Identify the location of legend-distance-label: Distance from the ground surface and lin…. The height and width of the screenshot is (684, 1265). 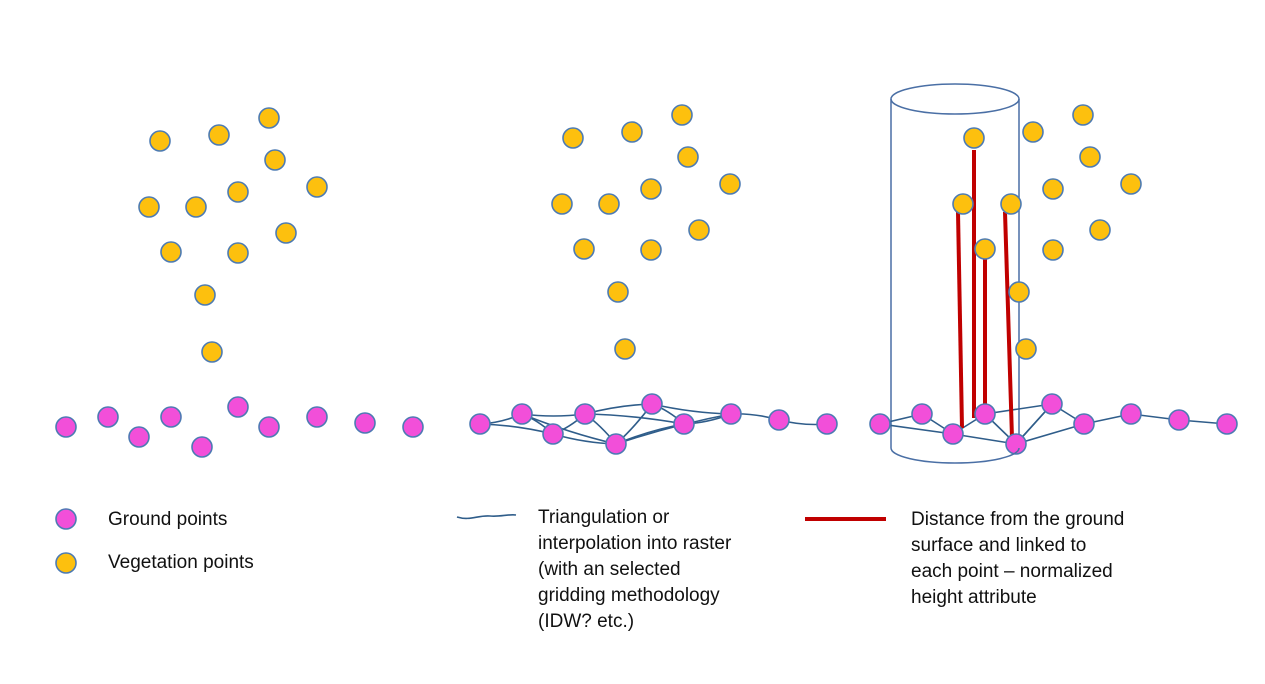
(1018, 558).